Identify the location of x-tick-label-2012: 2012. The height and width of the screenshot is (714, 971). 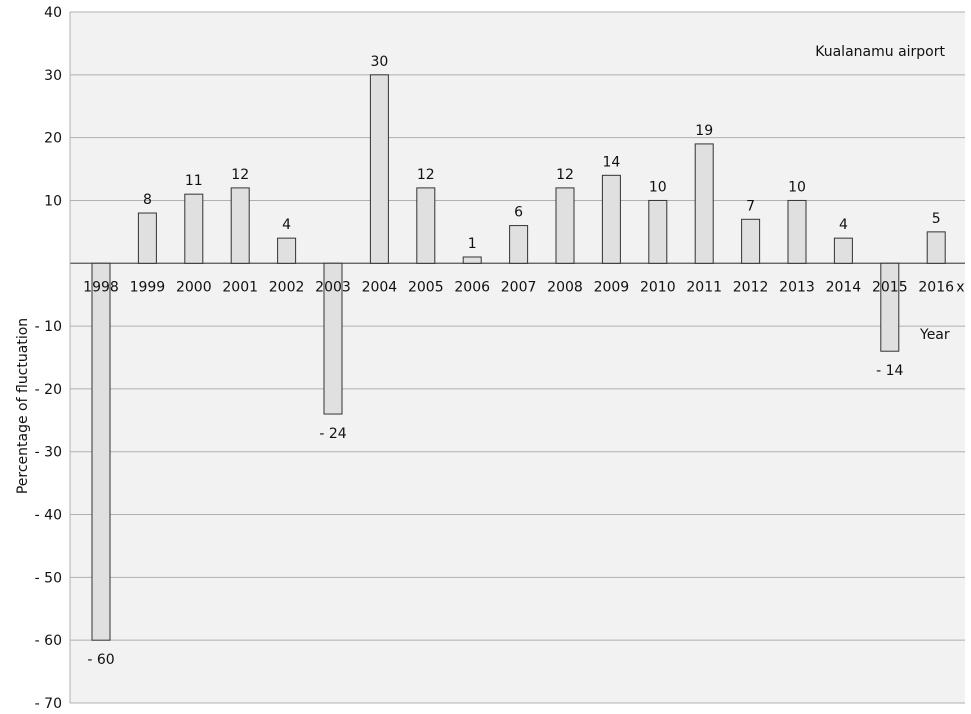
(751, 287).